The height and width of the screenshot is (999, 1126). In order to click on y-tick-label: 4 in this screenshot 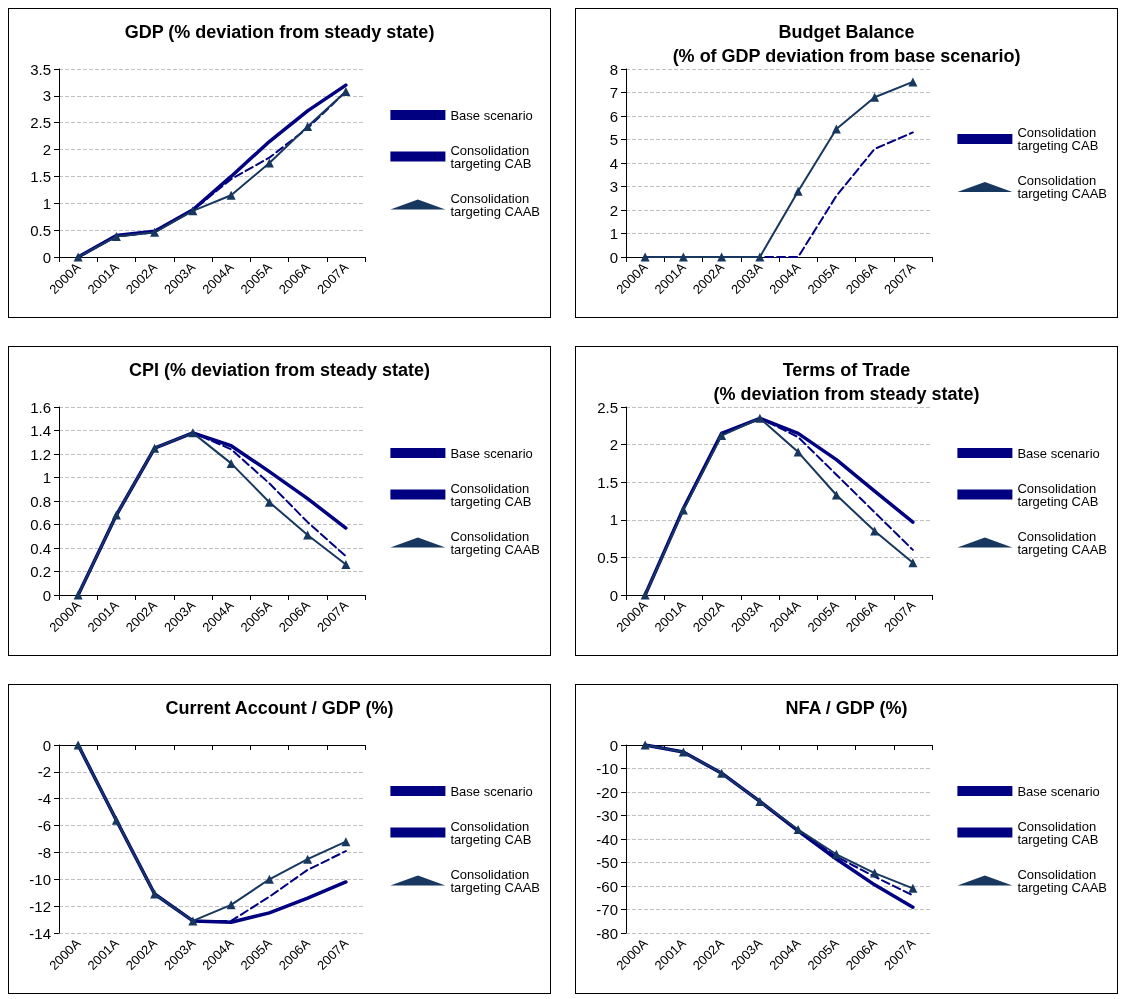, I will do `click(613, 163)`.